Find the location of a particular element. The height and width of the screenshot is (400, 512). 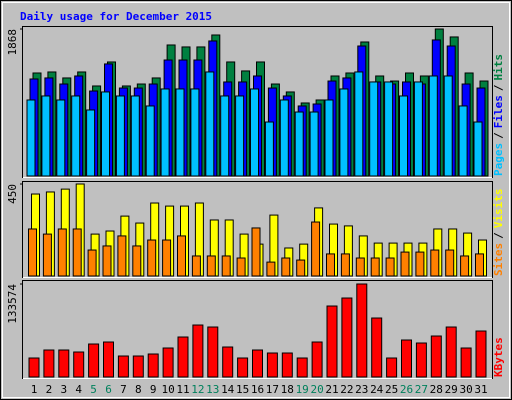

x-tick-label: 10 is located at coordinates (167, 389).